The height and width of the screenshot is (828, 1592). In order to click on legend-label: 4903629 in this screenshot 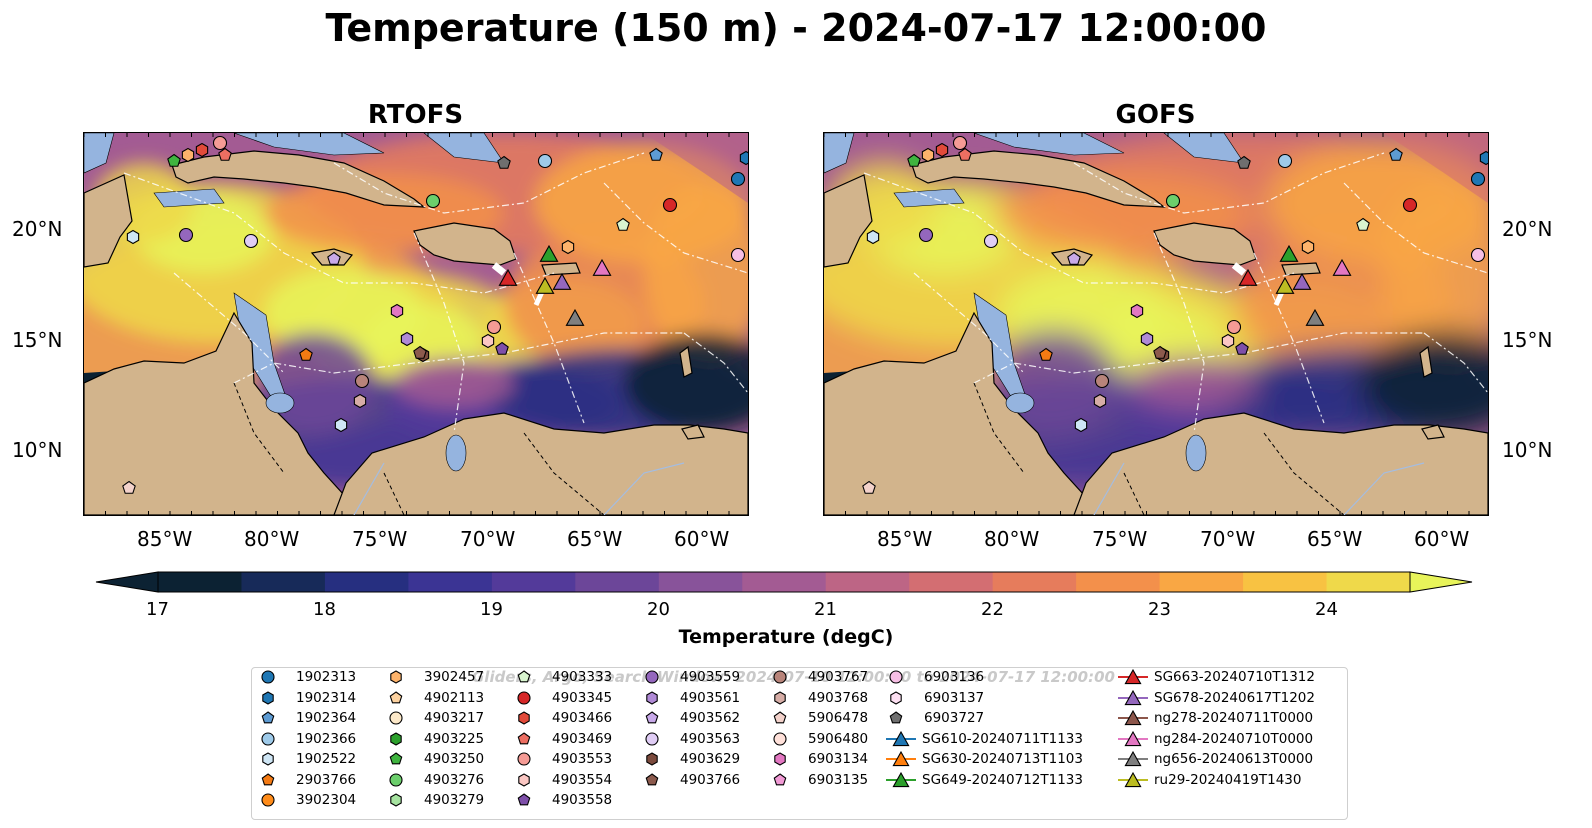, I will do `click(710, 759)`.